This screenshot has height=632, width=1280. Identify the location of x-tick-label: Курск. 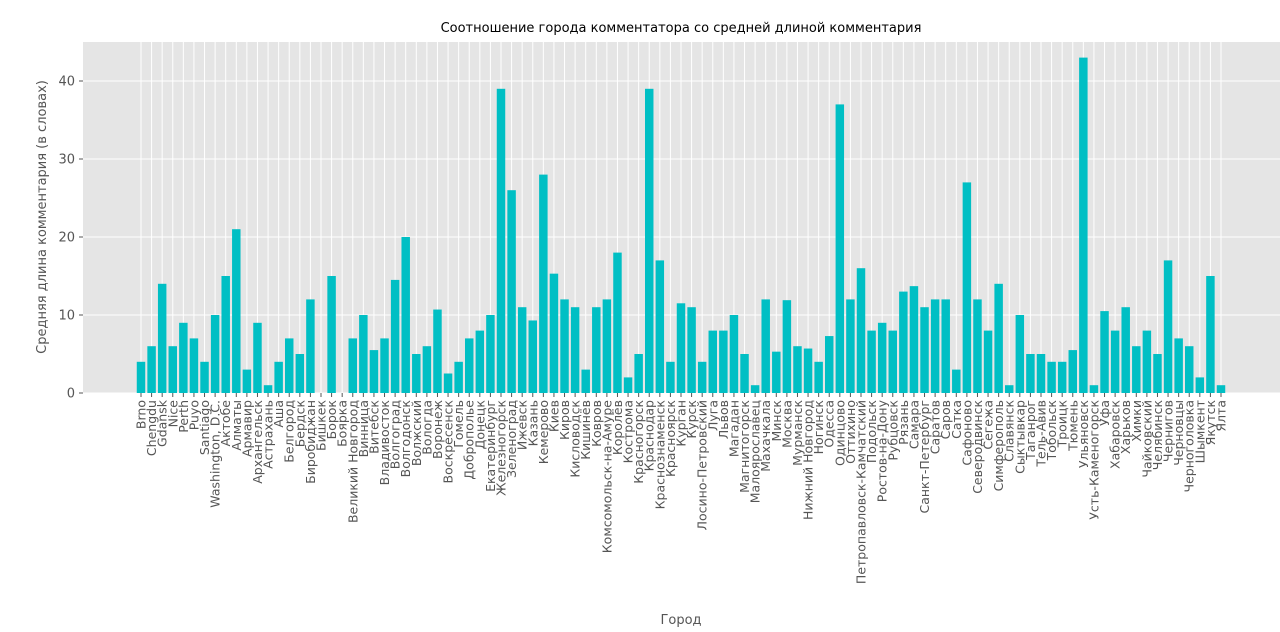
(691, 419).